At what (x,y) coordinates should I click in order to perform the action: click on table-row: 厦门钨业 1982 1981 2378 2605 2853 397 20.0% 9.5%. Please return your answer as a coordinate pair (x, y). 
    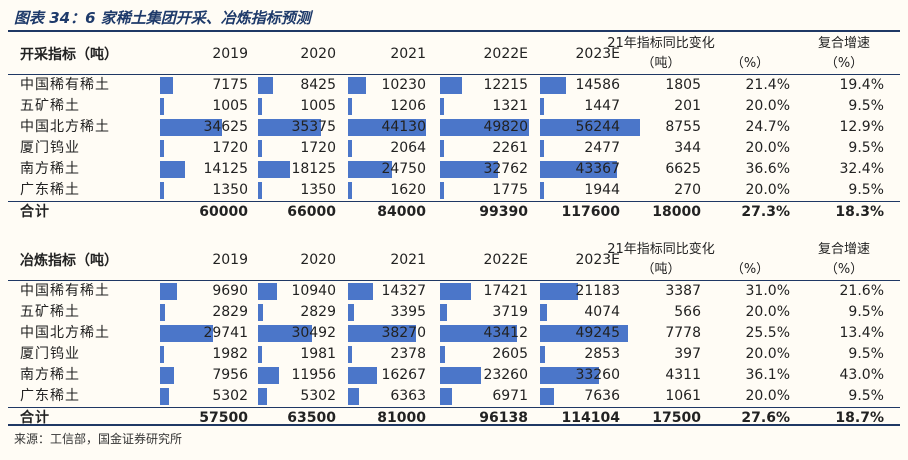
    Looking at the image, I should click on (454, 354).